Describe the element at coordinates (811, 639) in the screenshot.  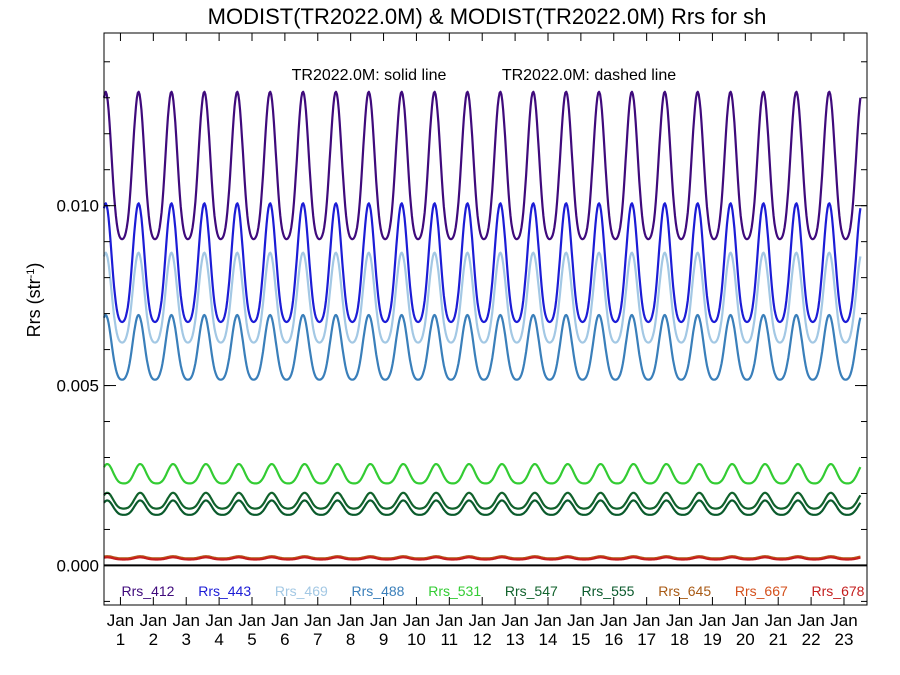
I see `x-tick-year-label: 22` at that location.